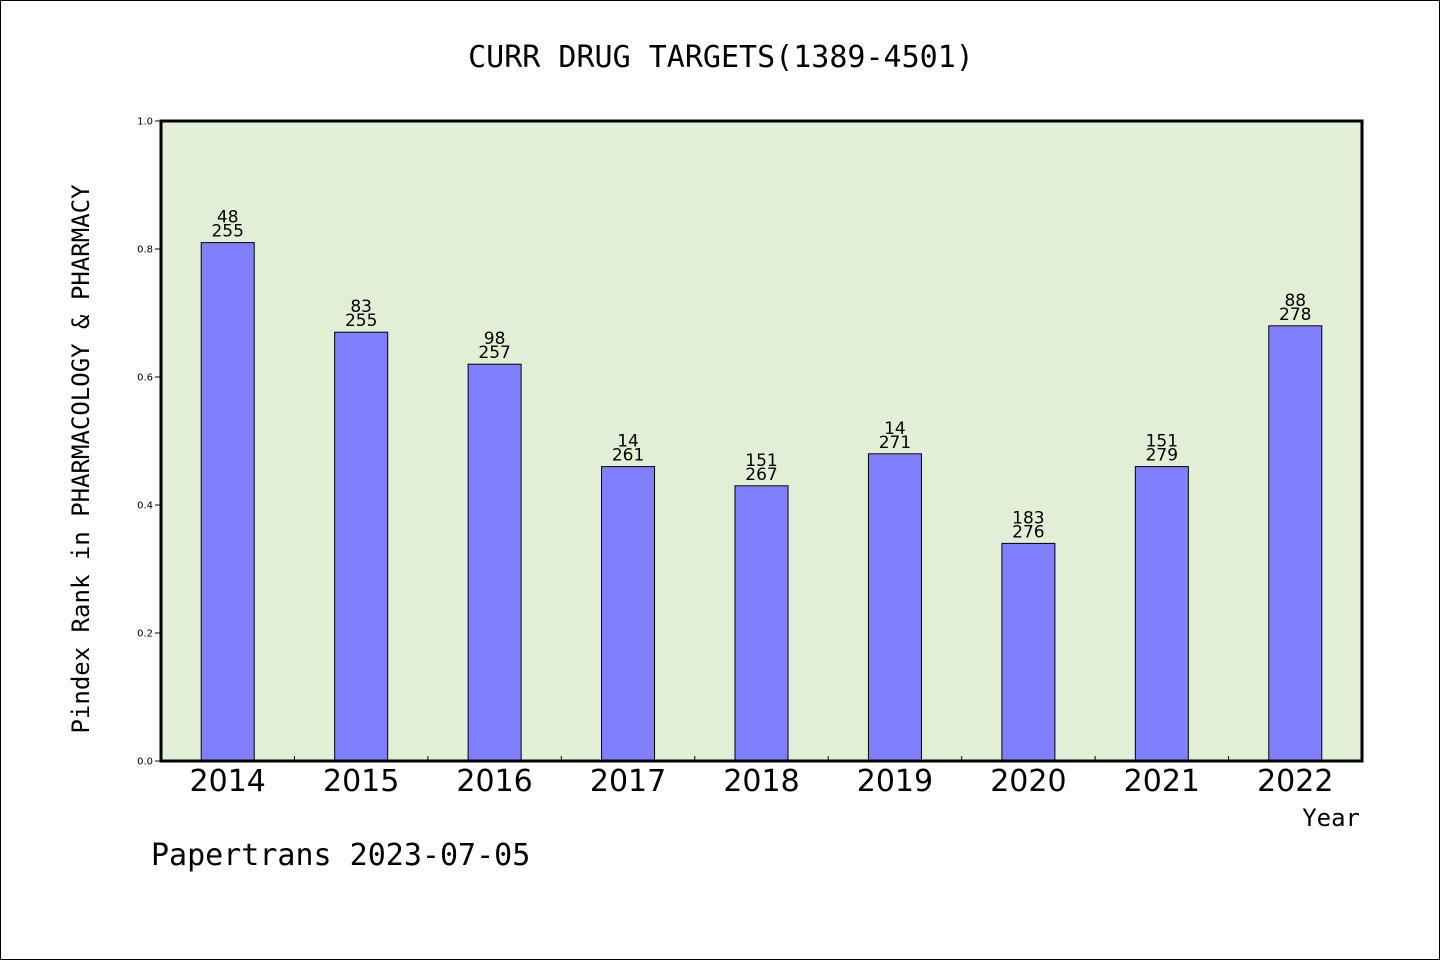 The image size is (1440, 961). I want to click on bar-2016, so click(494, 562).